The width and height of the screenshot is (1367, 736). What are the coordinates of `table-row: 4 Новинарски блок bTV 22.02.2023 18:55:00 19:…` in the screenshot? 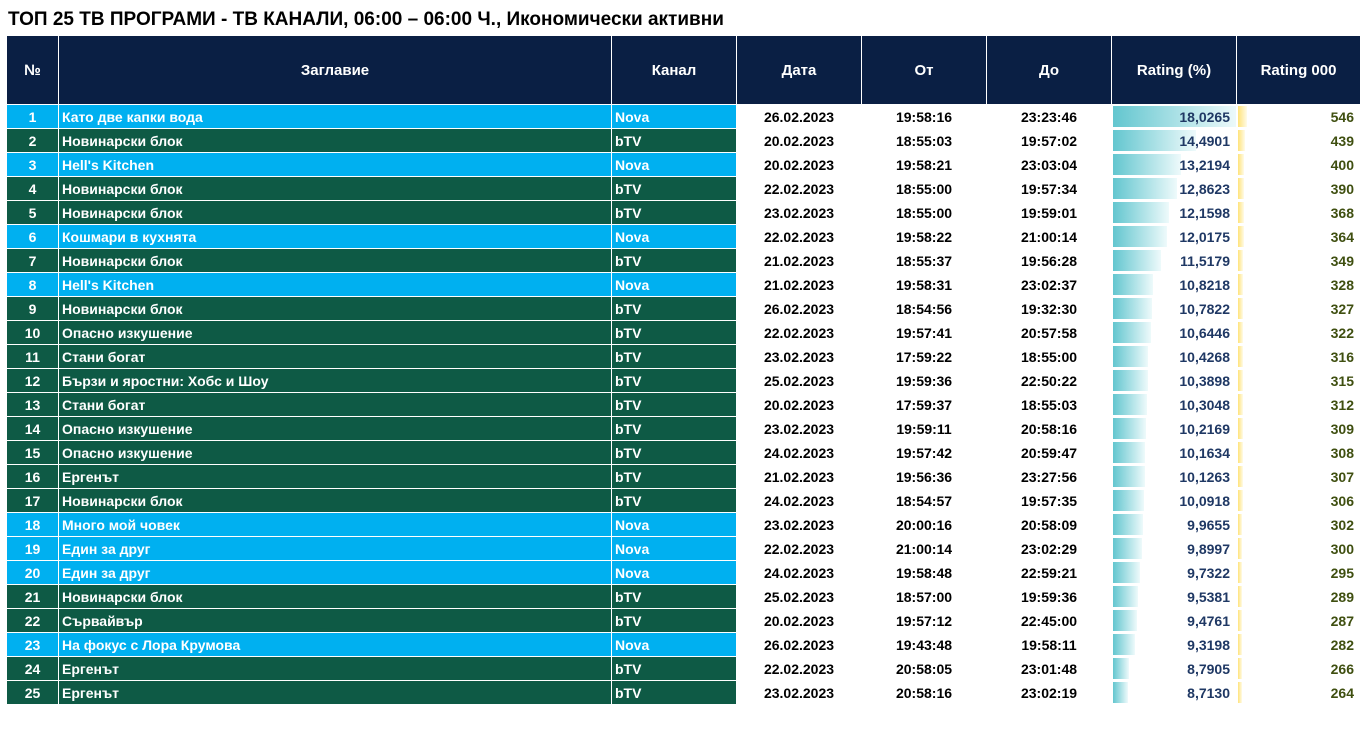 It's located at (683, 188).